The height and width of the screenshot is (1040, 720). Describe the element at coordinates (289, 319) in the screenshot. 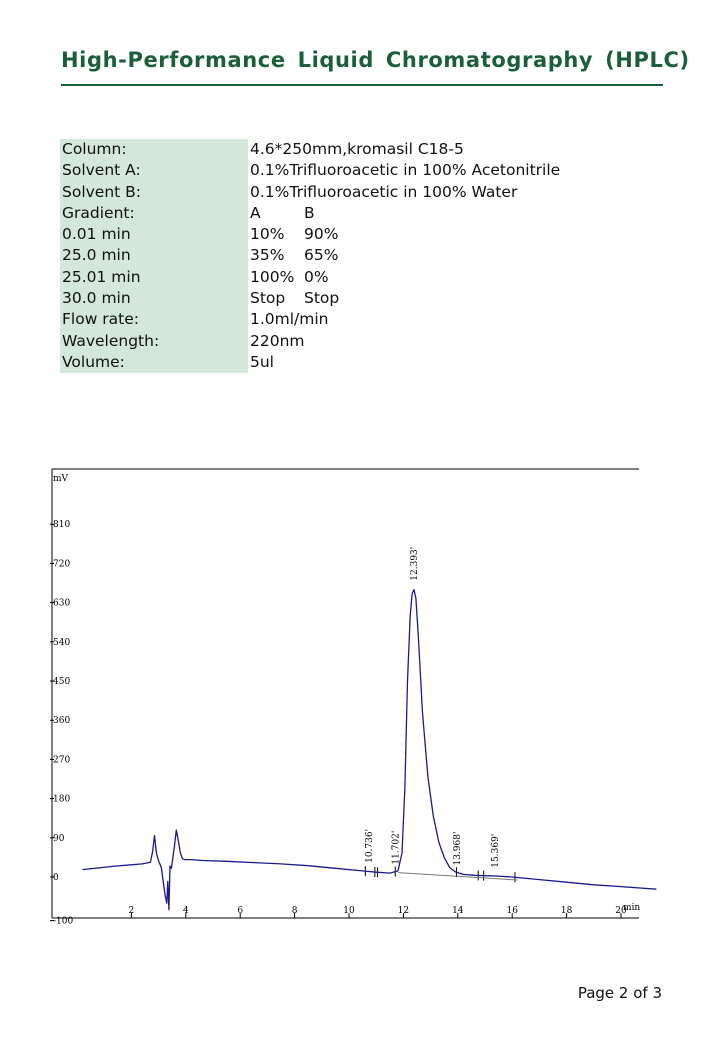

I see `param-value: 1.0ml/min` at that location.